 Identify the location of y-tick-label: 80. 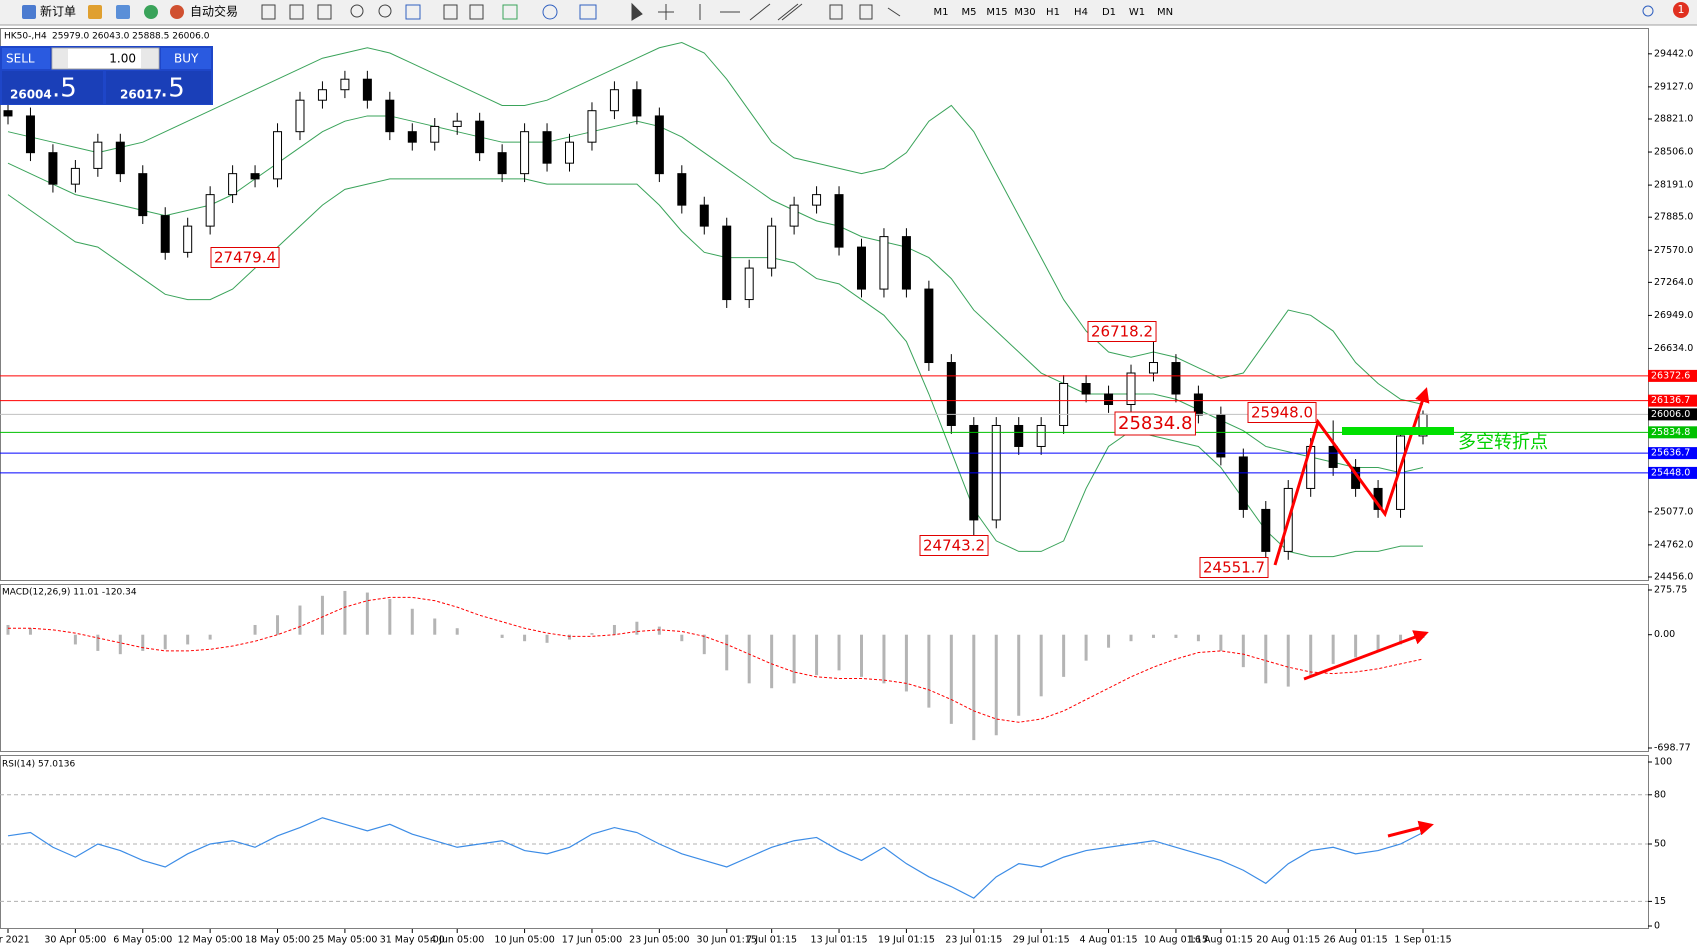
(1660, 794).